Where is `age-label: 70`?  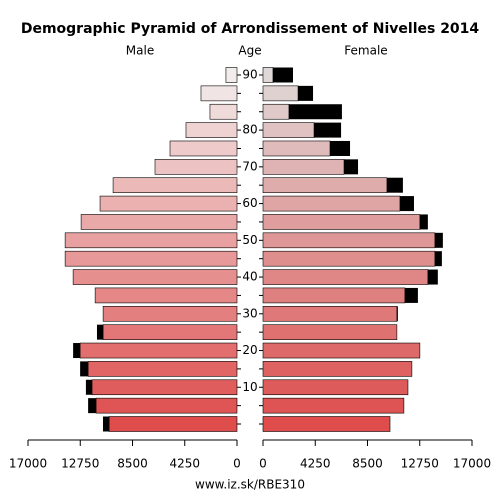
age-label: 70 is located at coordinates (249, 166).